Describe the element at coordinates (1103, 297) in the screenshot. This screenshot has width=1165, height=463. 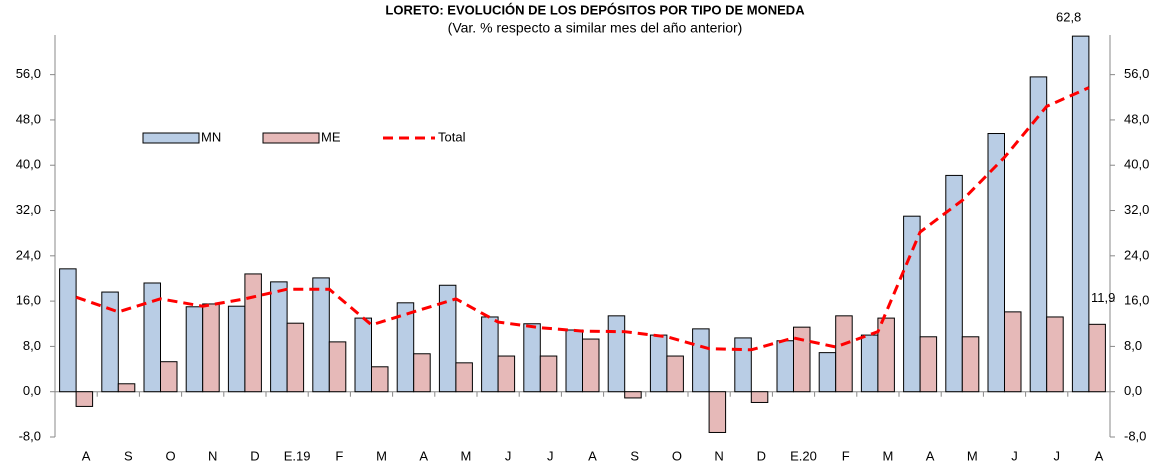
I see `value-label: 11,9` at that location.